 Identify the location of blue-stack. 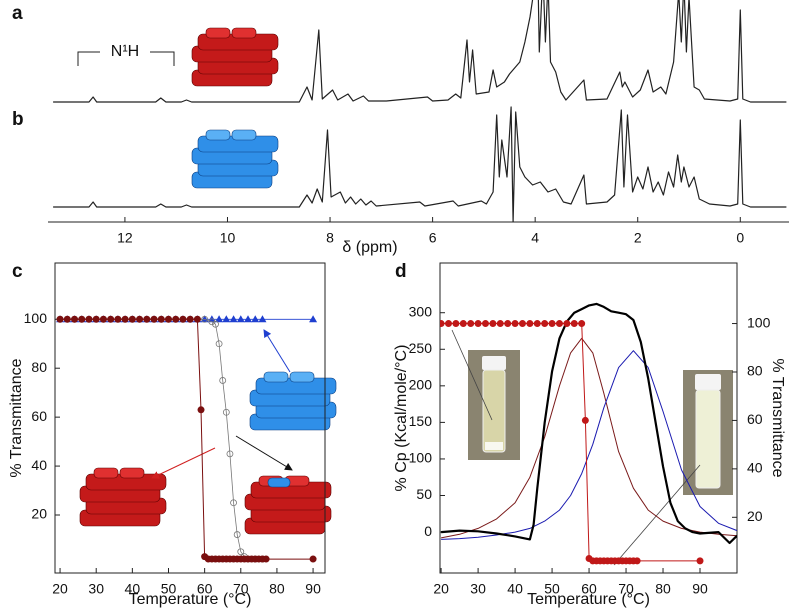
(293, 401).